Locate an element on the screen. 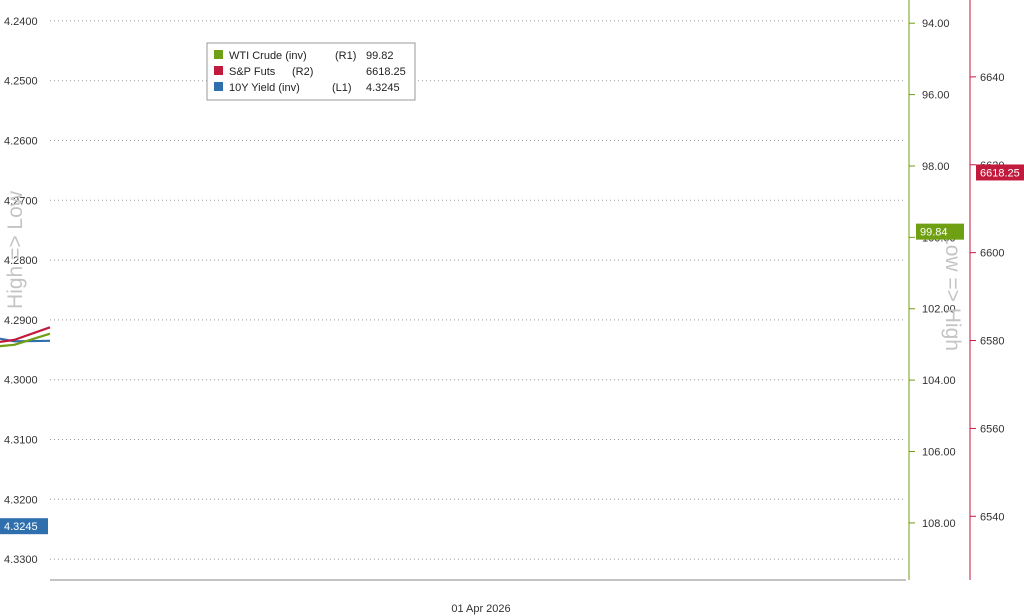  left-tick-label: 4.3100 is located at coordinates (21, 440).